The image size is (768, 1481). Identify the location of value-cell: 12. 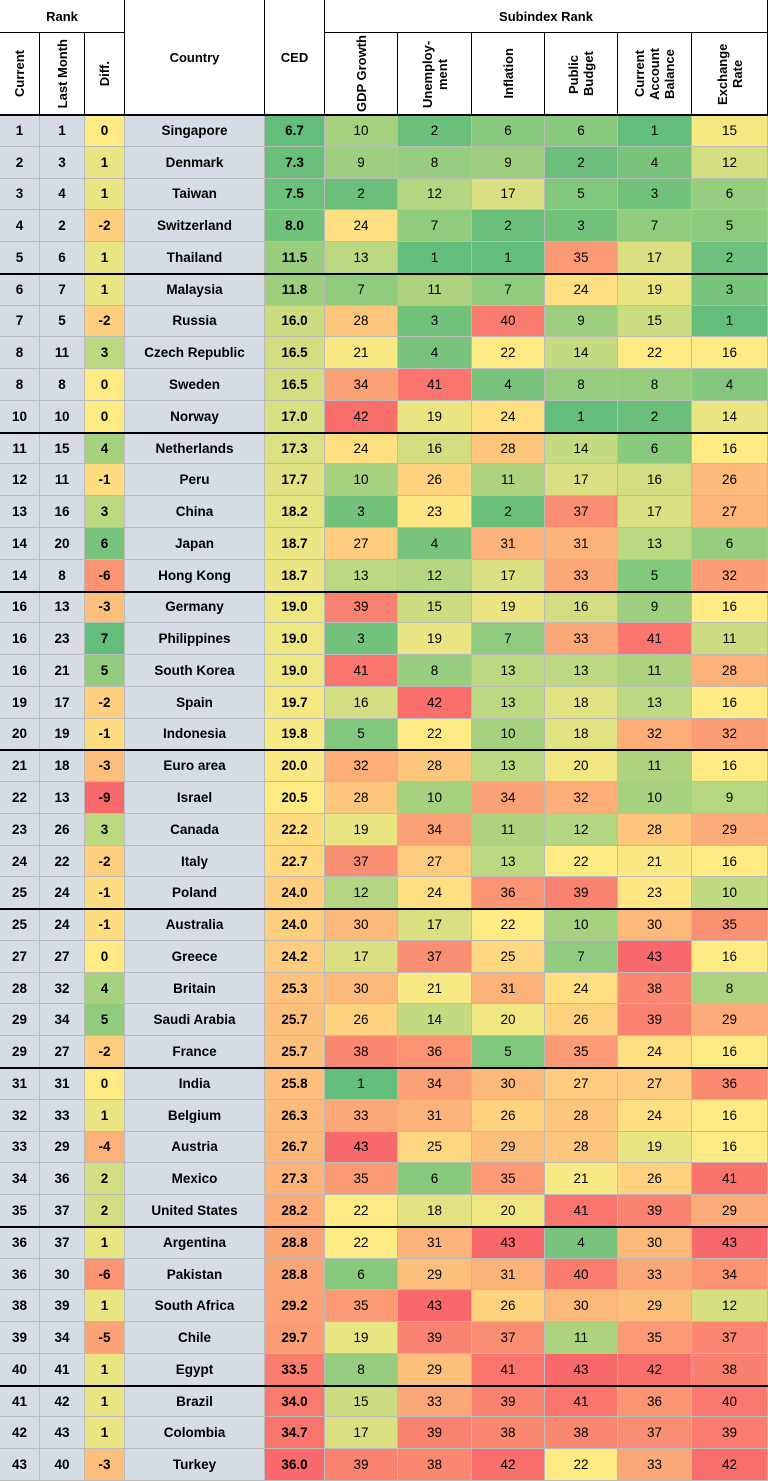
(361, 893).